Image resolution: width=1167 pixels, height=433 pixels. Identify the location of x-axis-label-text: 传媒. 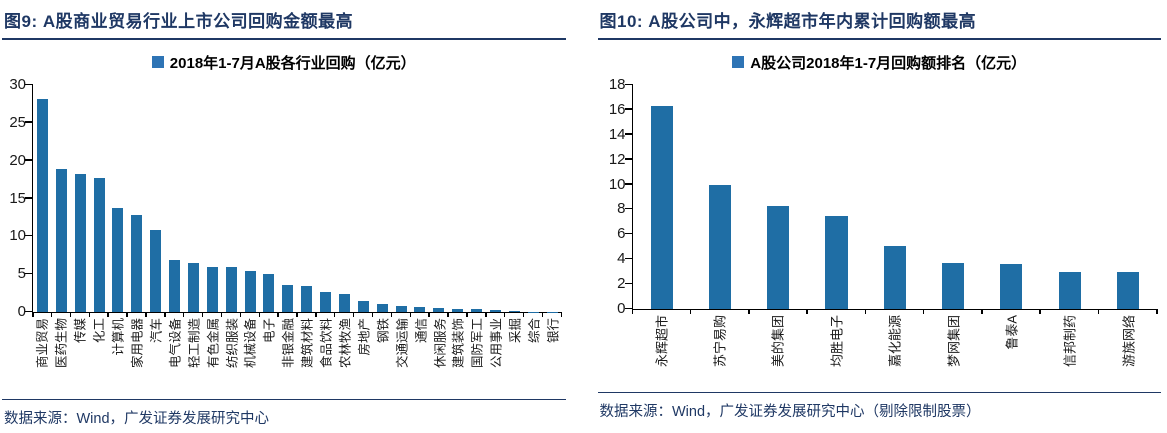
(80, 331).